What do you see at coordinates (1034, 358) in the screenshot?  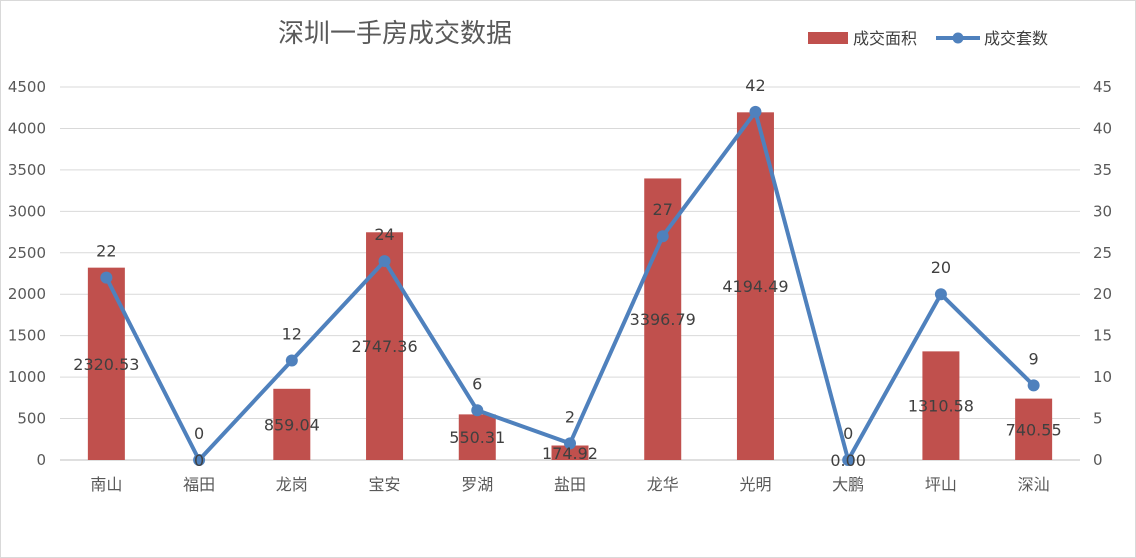 I see `line-value-label: 9` at bounding box center [1034, 358].